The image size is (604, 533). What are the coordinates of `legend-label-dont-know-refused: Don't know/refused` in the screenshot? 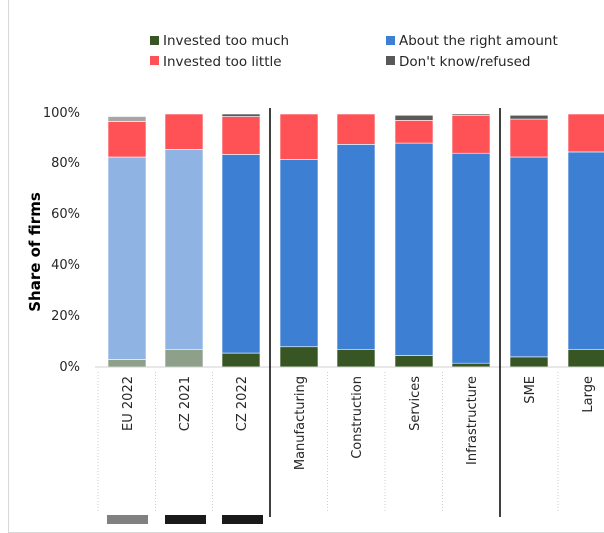 It's located at (465, 62).